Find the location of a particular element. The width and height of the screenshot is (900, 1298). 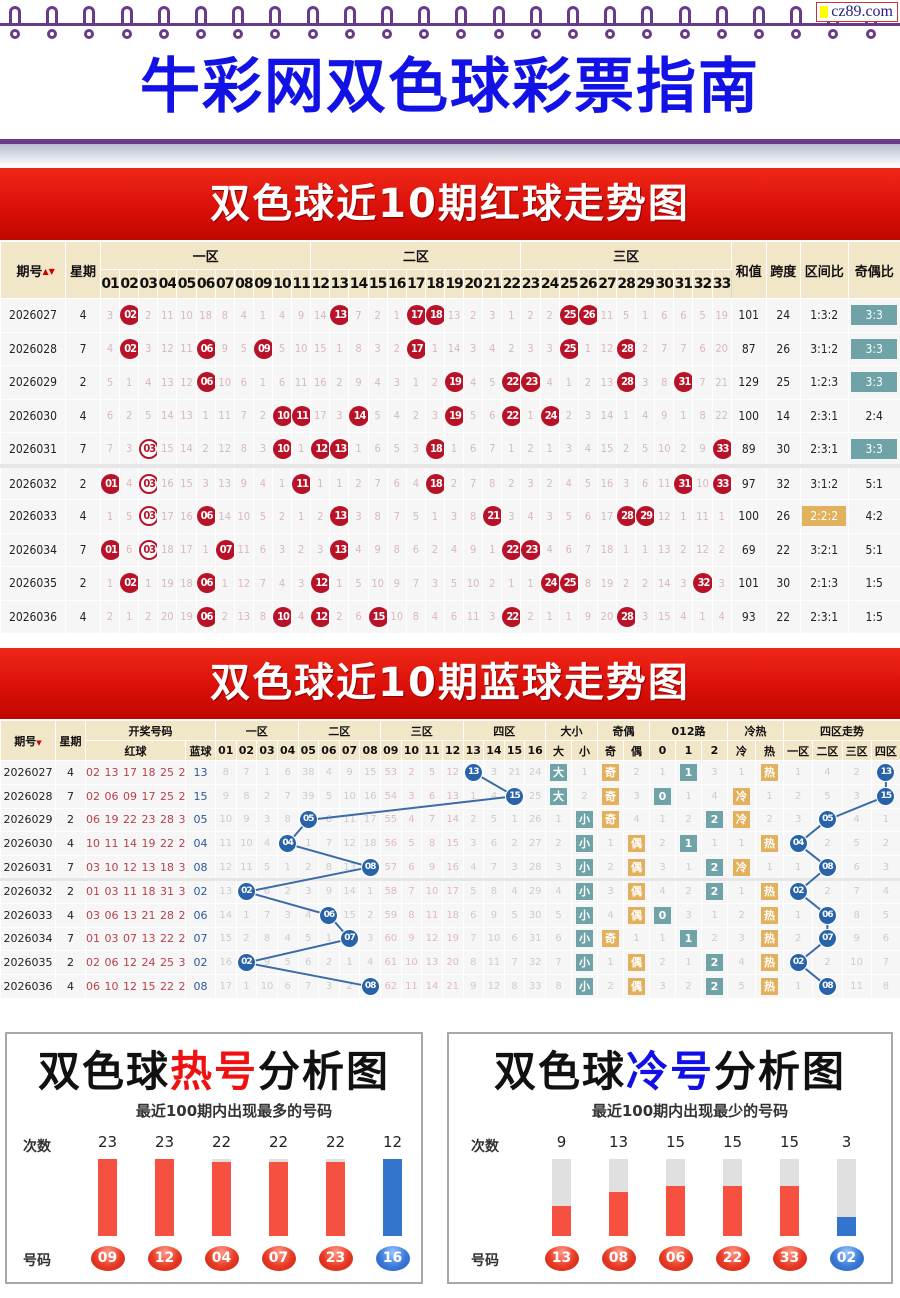

sort-arrows-icon: ▲▼ is located at coordinates (48, 271).